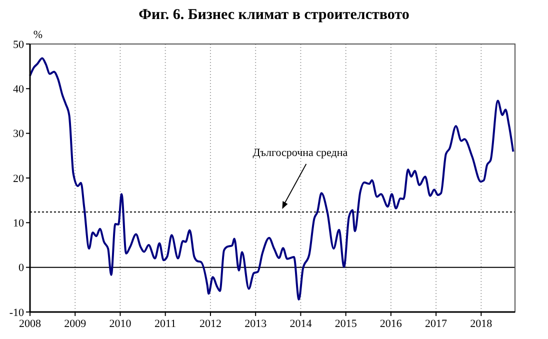  Describe the element at coordinates (391, 324) in the screenshot. I see `x-tick-label: 2016` at that location.